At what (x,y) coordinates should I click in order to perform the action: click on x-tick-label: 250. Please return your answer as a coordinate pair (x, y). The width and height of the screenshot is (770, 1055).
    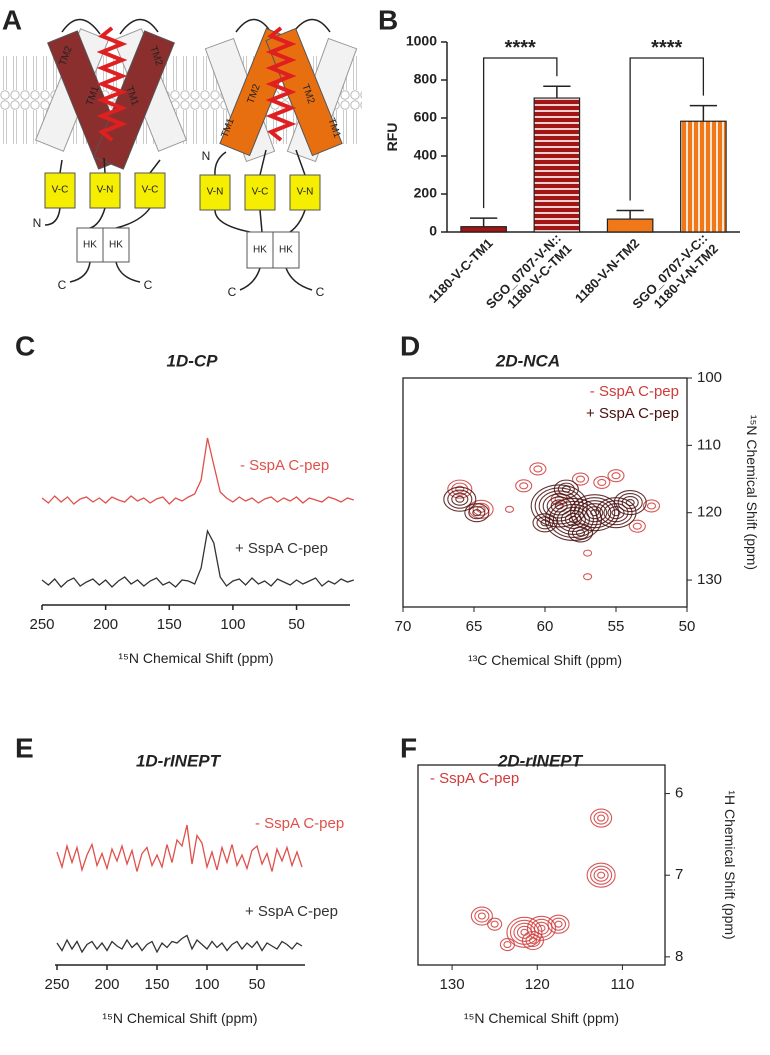
    Looking at the image, I should click on (41, 624).